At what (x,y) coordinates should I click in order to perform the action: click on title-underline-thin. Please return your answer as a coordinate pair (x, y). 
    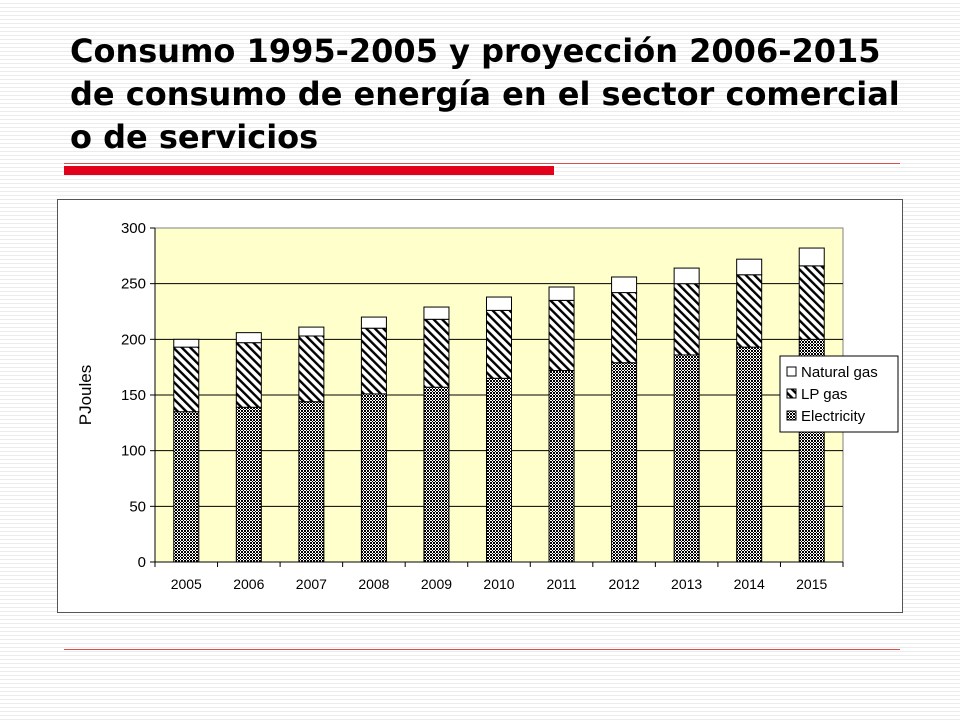
    Looking at the image, I should click on (482, 163).